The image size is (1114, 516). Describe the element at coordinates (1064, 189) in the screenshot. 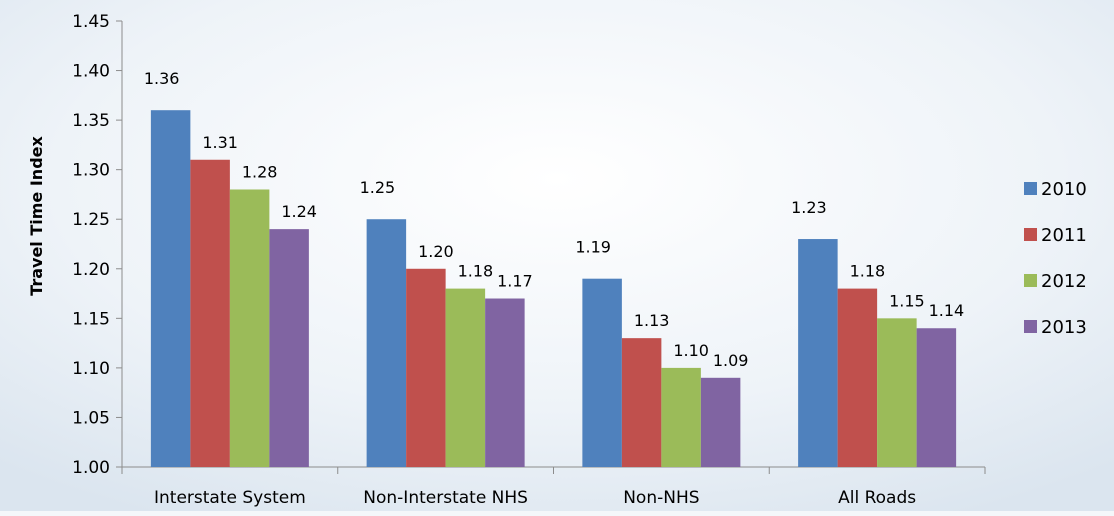

I see `legend-label: 2010` at that location.